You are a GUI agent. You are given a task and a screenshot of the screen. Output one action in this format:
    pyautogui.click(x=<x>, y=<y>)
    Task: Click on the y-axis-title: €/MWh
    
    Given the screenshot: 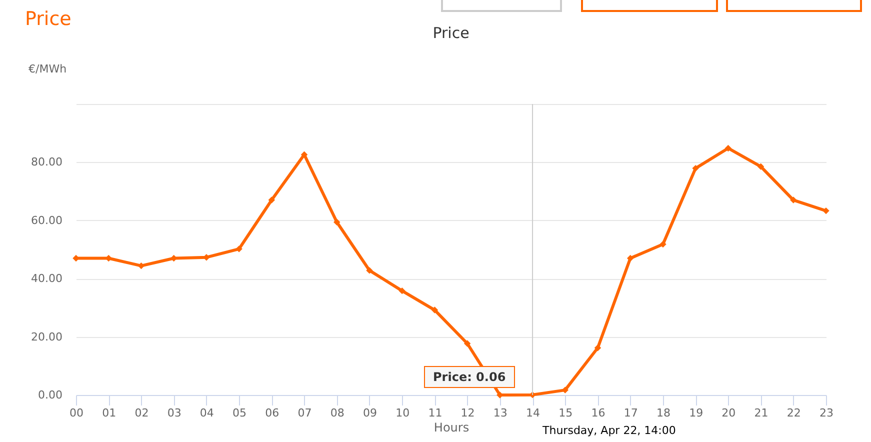 What is the action you would take?
    pyautogui.click(x=47, y=69)
    